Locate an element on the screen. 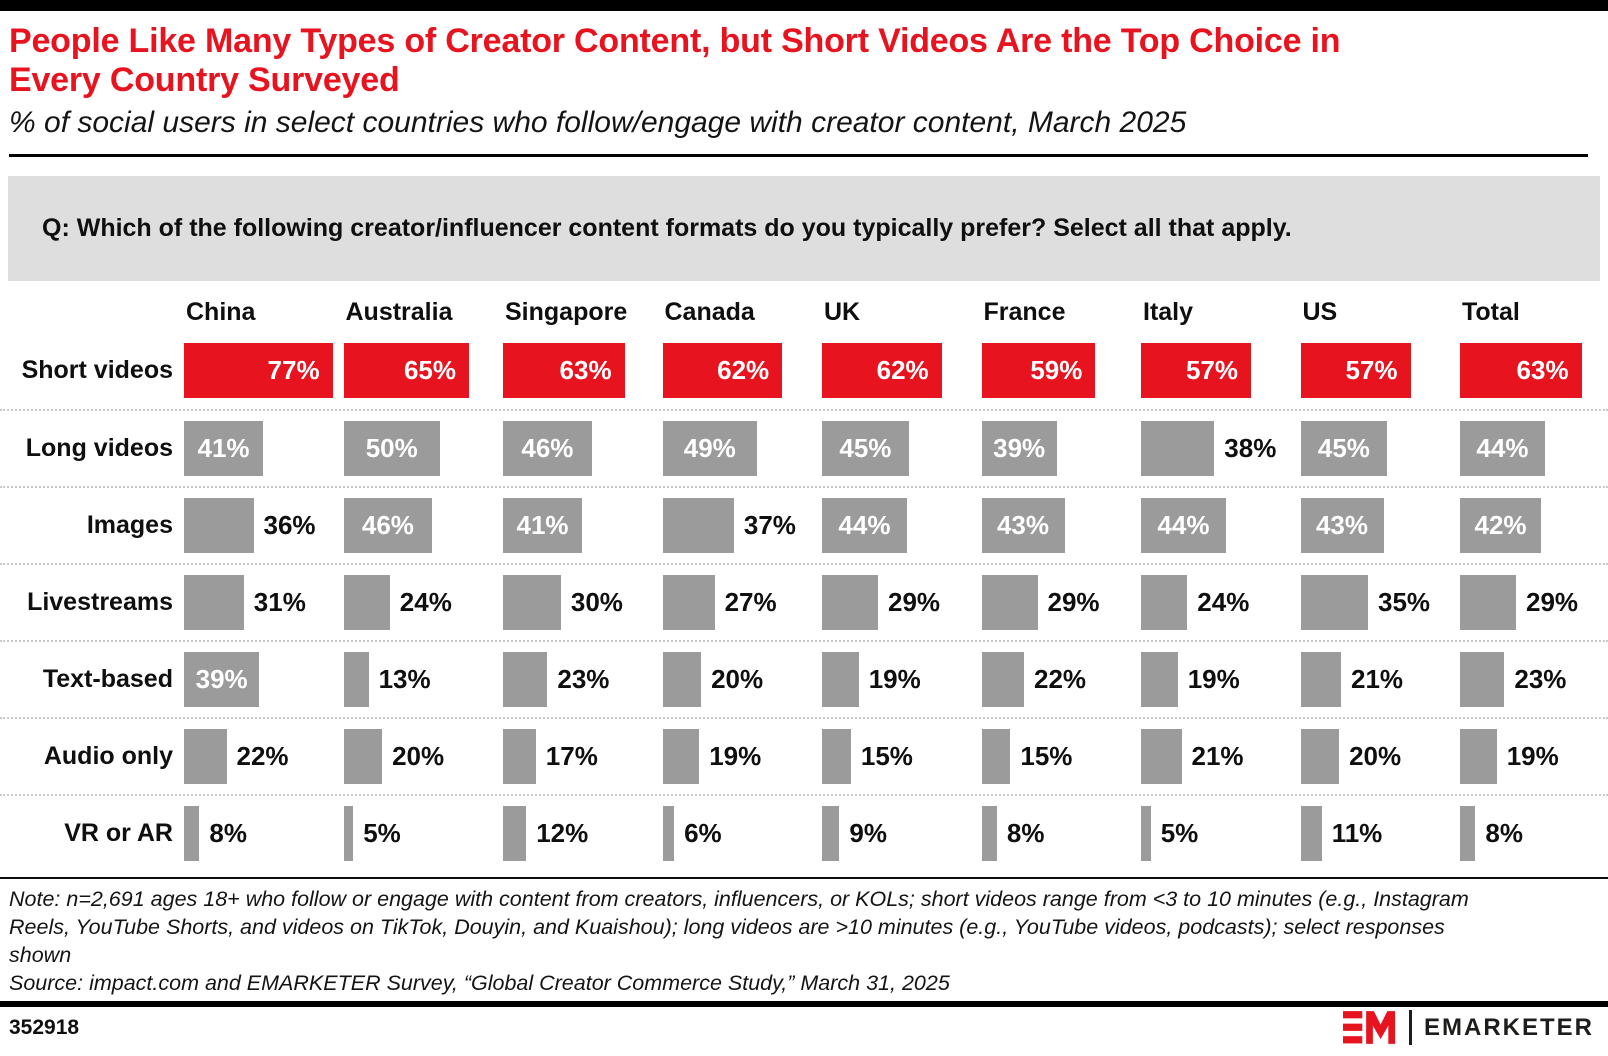 The height and width of the screenshot is (1056, 1608). bar-livestreams-total is located at coordinates (1488, 602).